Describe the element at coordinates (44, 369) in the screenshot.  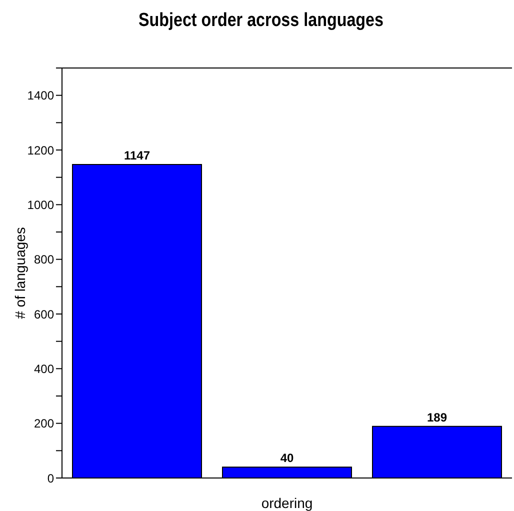
I see `y-tick-label: 400` at that location.